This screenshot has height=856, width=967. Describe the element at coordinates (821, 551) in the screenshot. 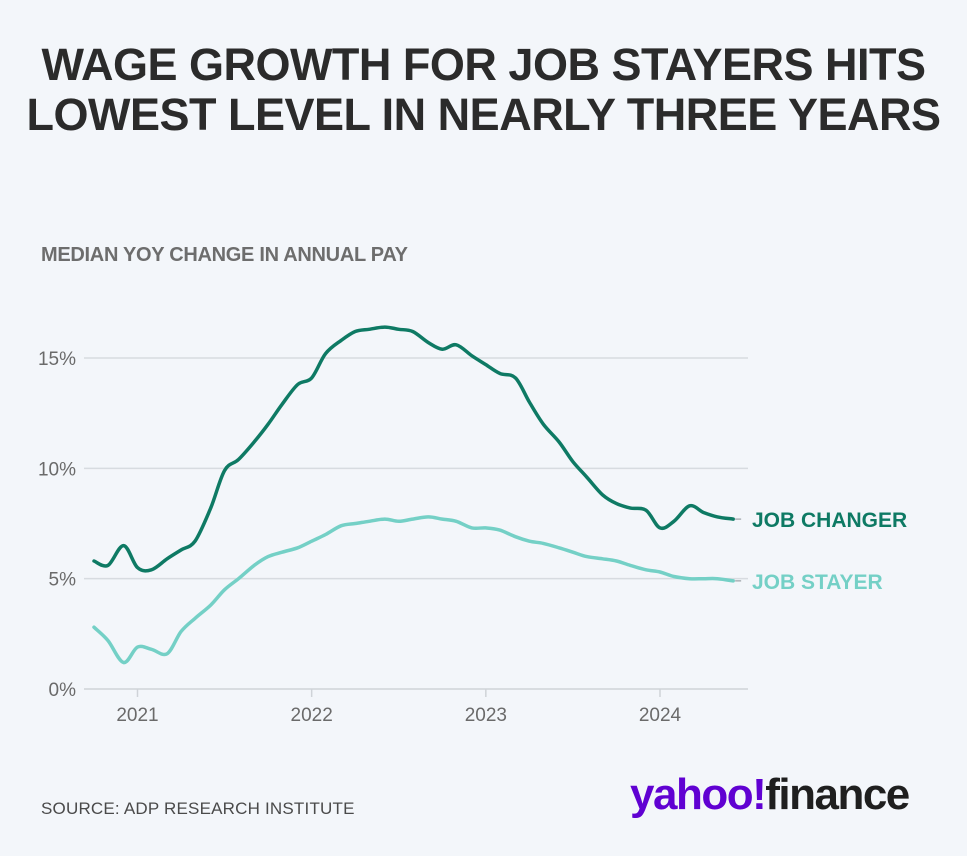

I see `series-labels: JOB STAYER JOB CHANGER` at that location.